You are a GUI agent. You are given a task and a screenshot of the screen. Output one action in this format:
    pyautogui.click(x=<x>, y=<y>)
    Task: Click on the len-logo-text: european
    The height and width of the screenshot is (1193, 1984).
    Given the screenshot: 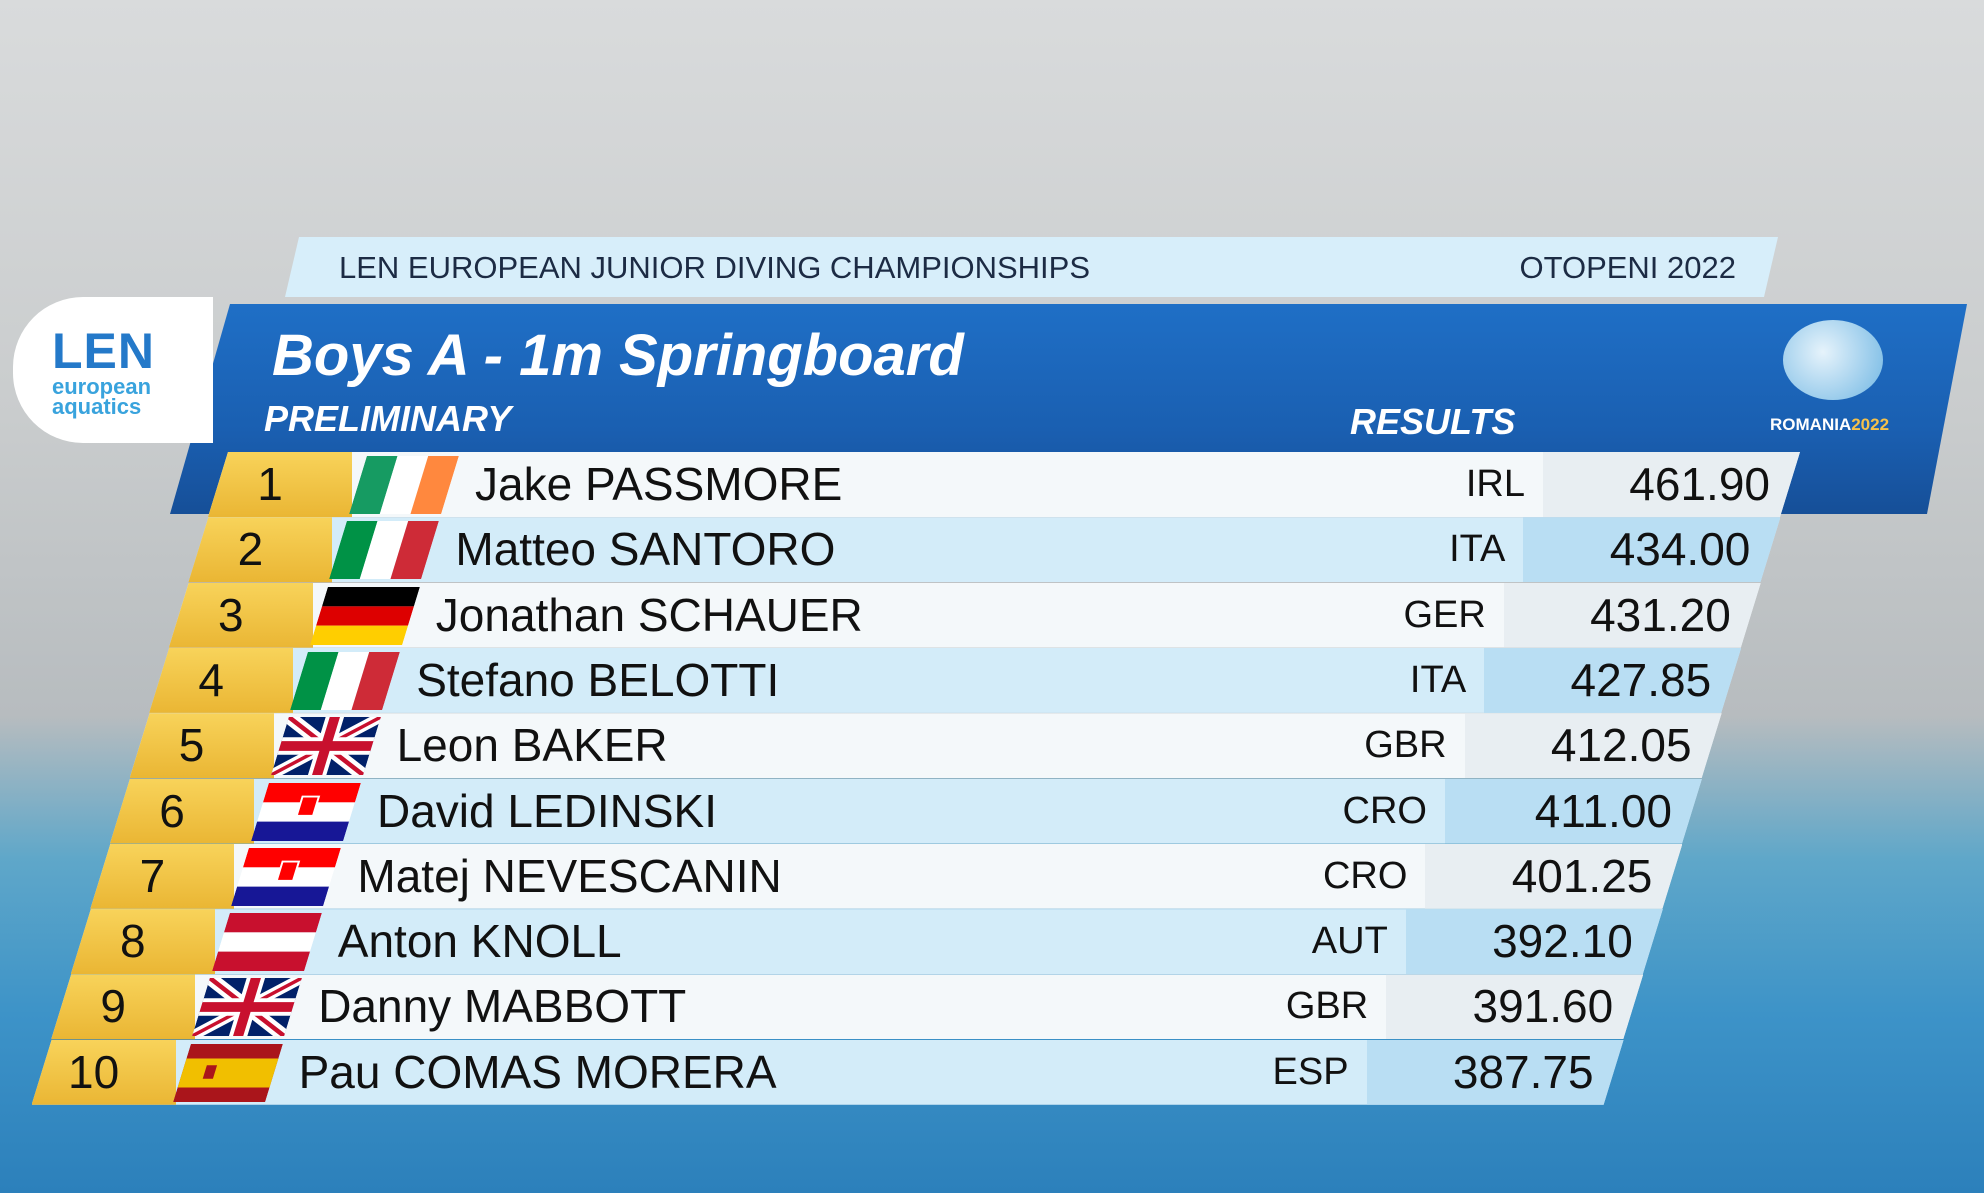 What is the action you would take?
    pyautogui.click(x=102, y=386)
    